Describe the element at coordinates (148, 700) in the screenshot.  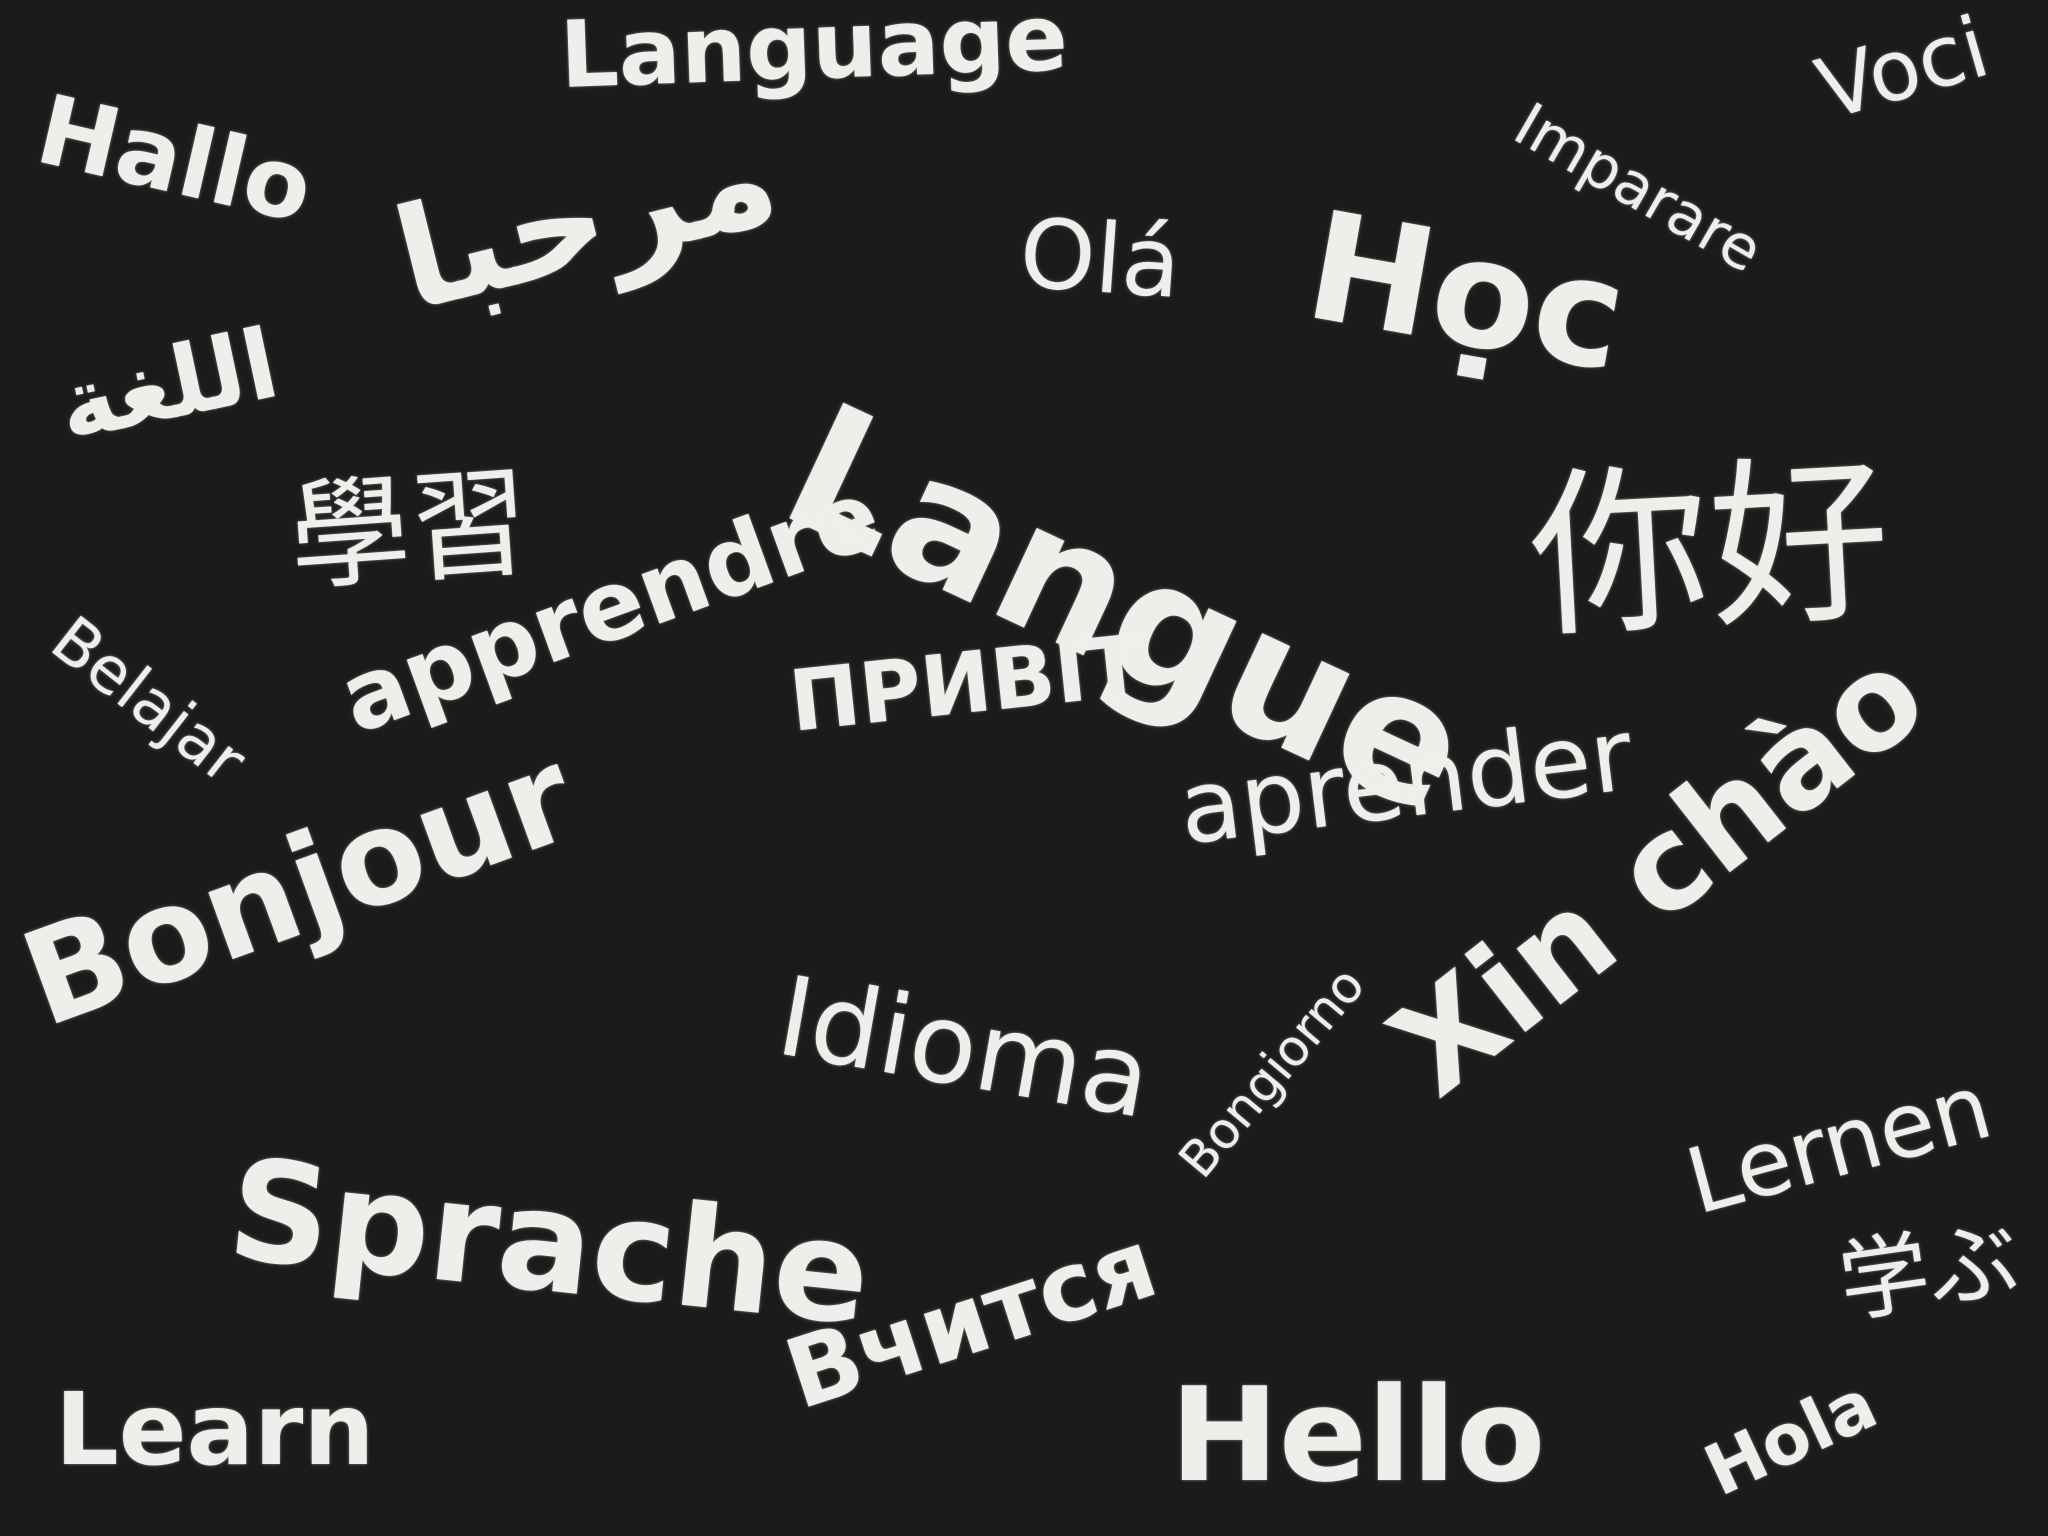
I see `word-belajar: Belajar` at that location.